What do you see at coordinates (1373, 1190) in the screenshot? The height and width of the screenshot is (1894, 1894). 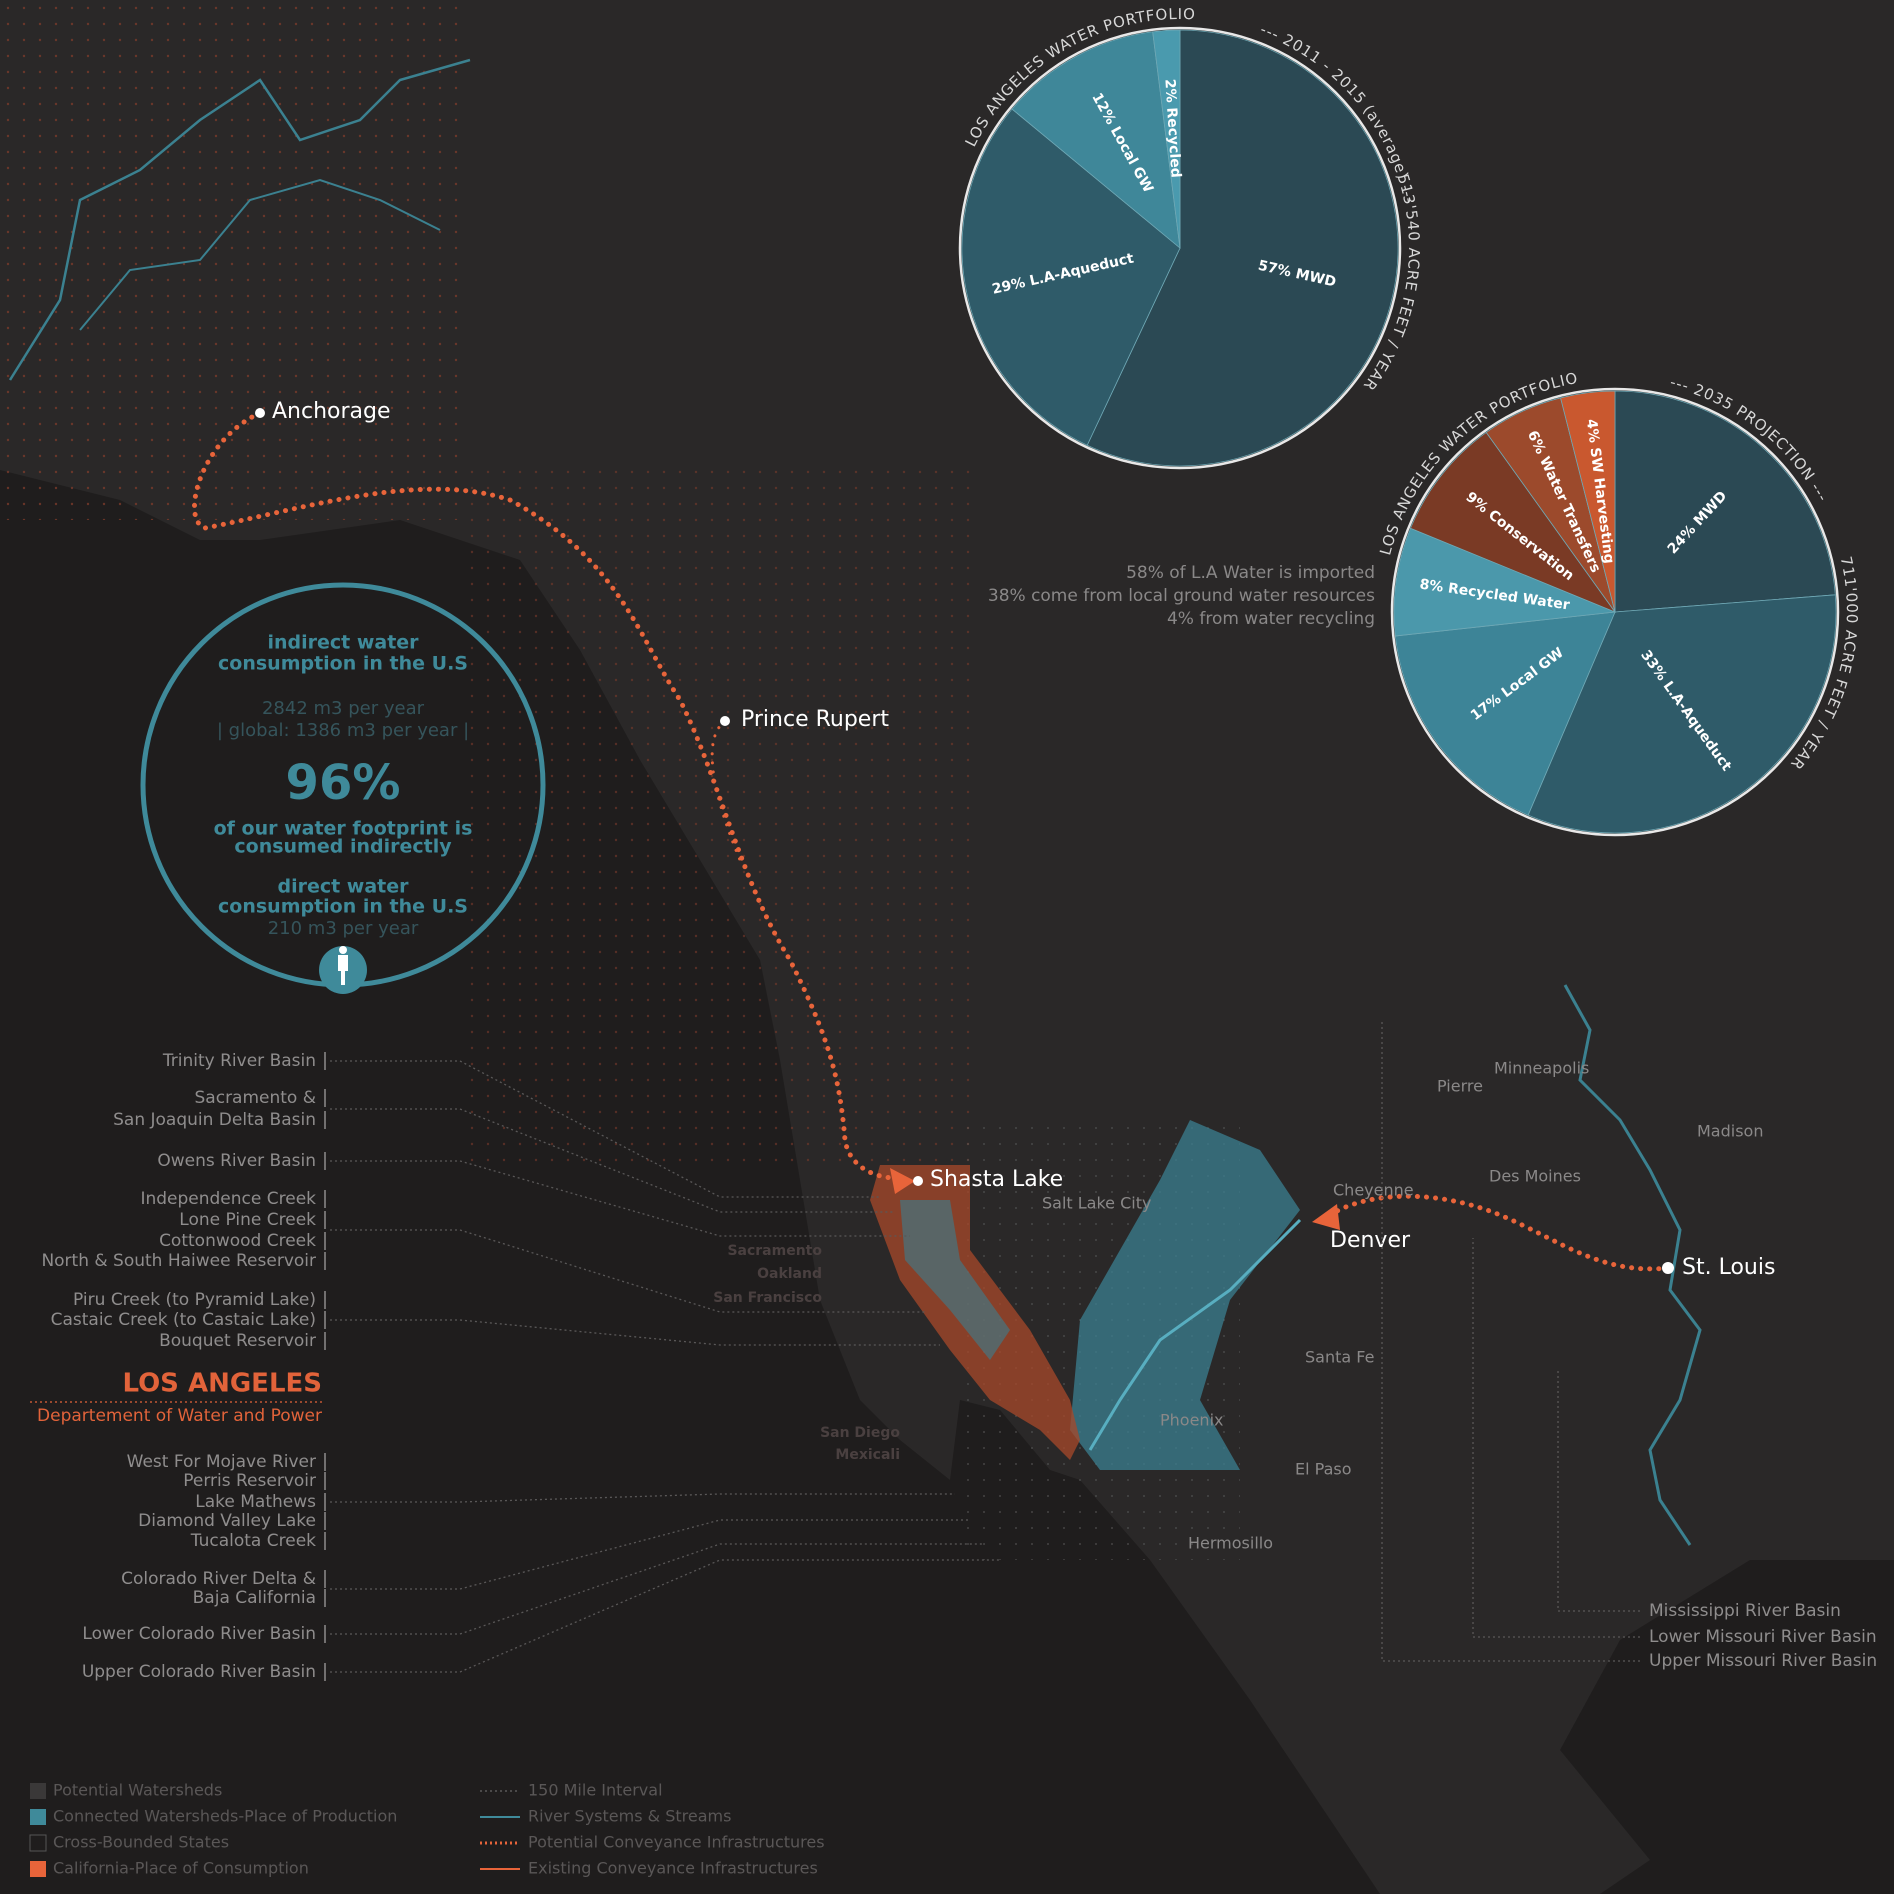 I see `place-label: Cheyenne` at bounding box center [1373, 1190].